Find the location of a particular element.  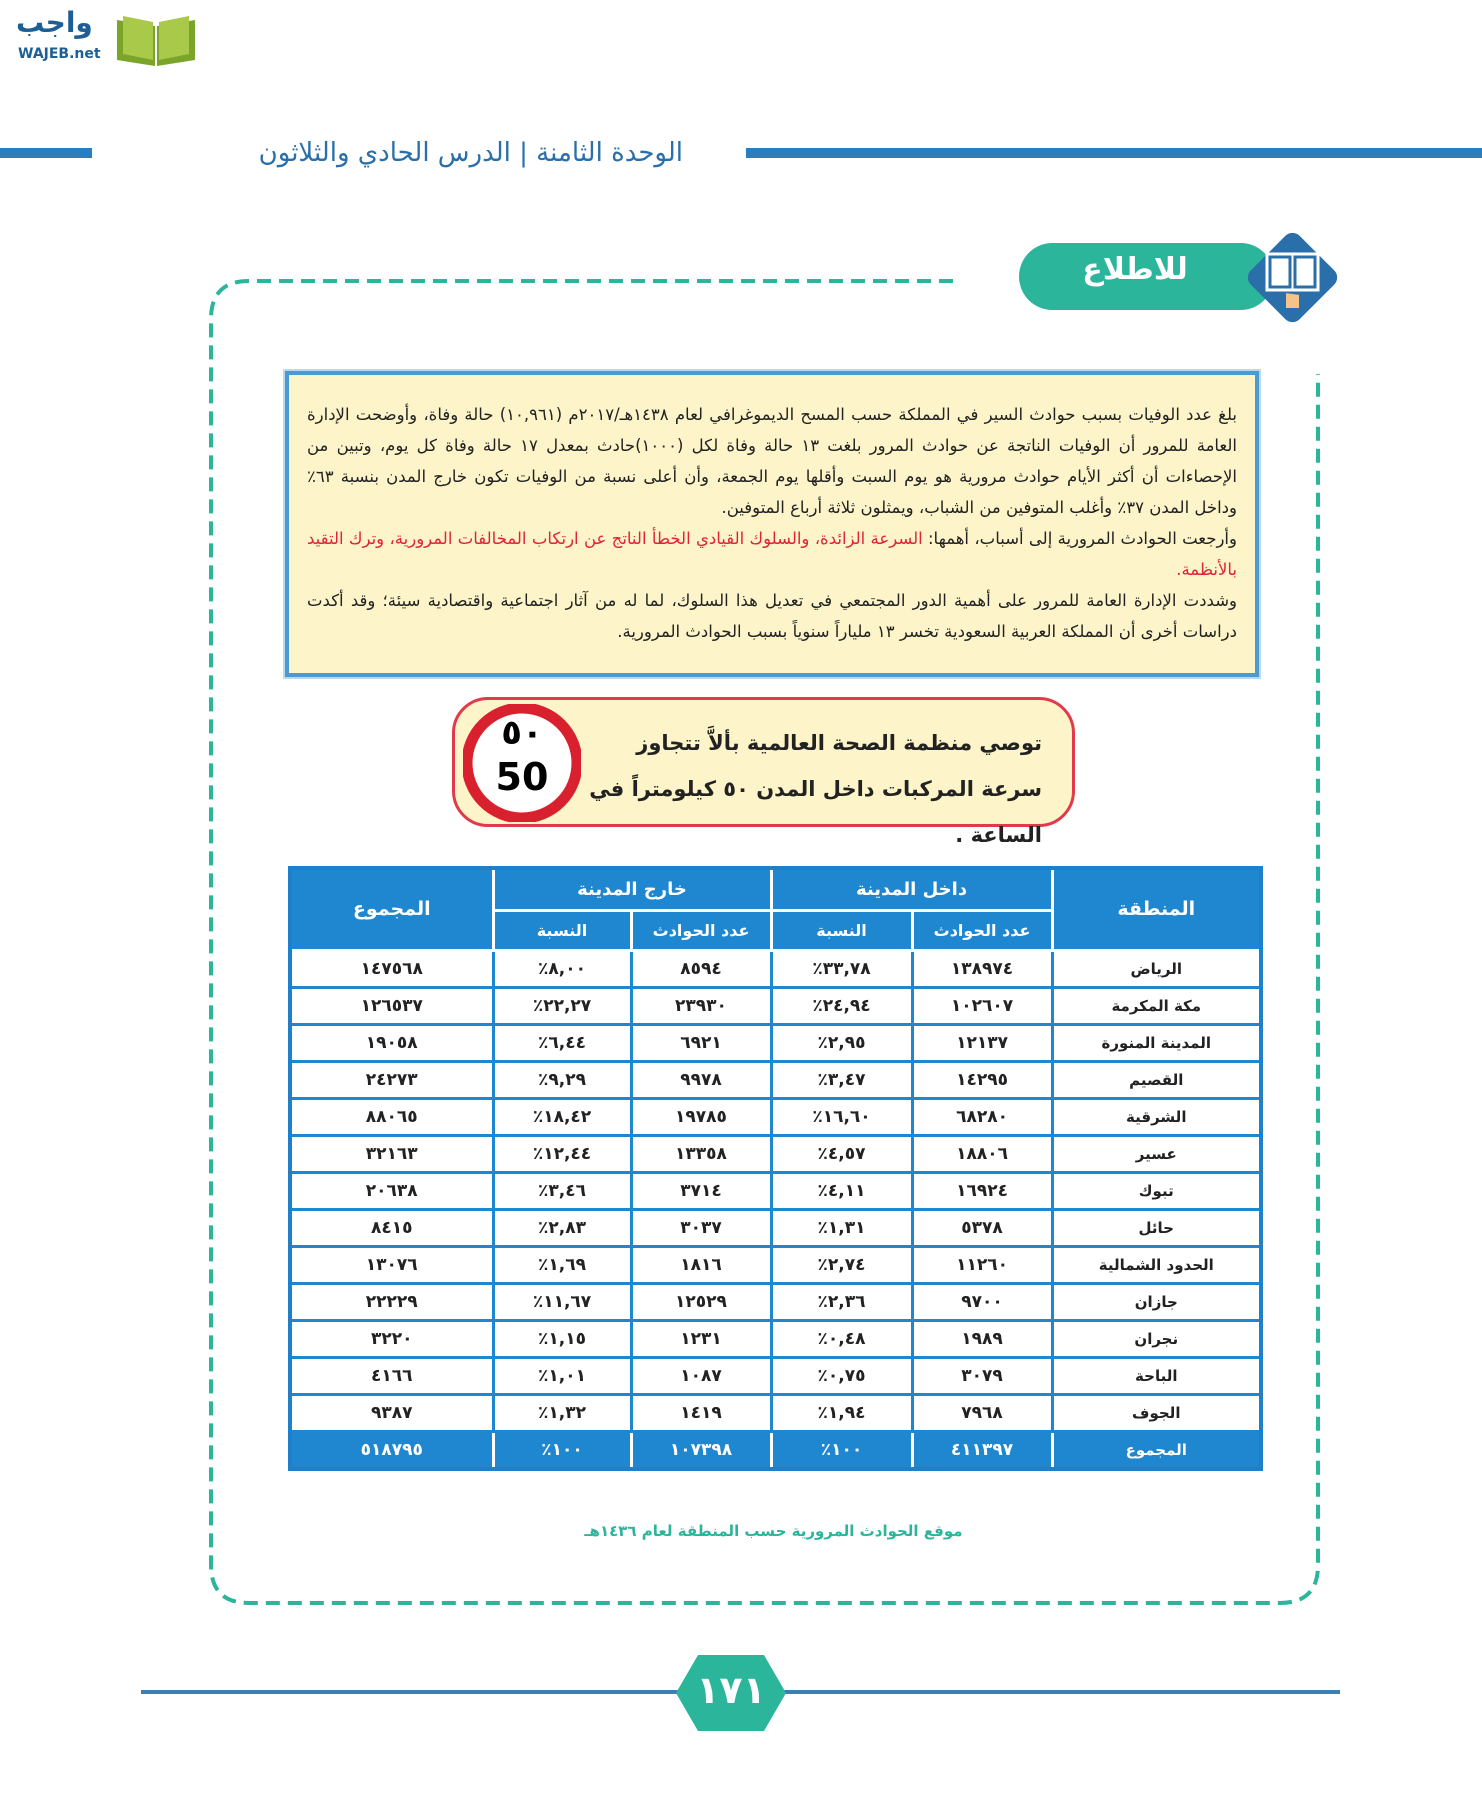

value-cell: ٨٥٩٤ is located at coordinates (701, 968).